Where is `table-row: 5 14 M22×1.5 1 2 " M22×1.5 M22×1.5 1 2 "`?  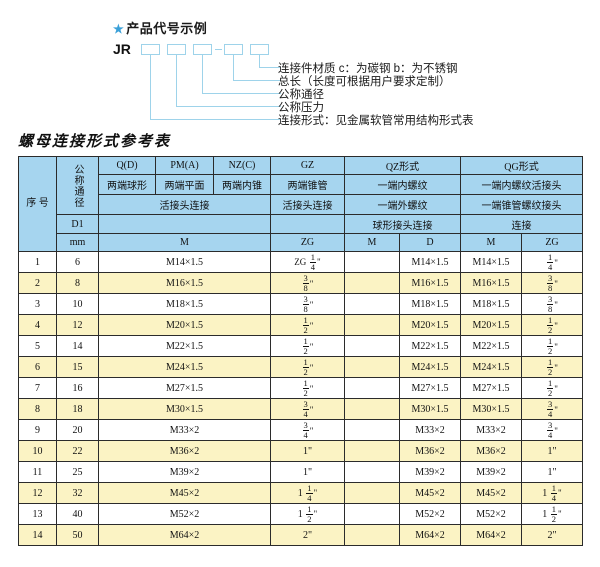 table-row: 5 14 M22×1.5 1 2 " M22×1.5 M22×1.5 1 2 " is located at coordinates (301, 346).